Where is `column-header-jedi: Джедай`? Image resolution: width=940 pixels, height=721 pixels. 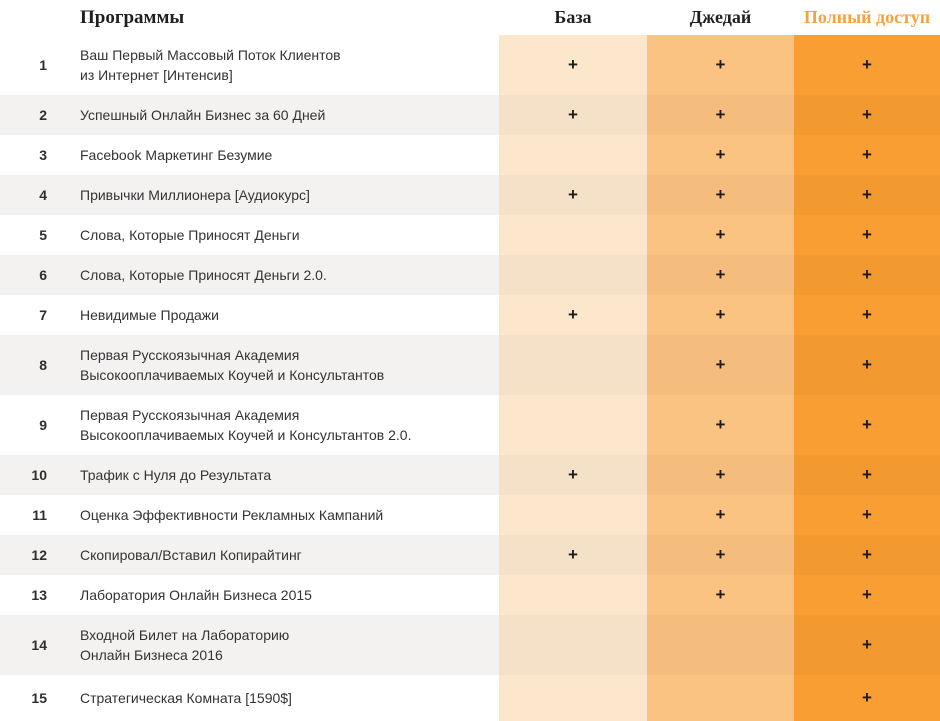 column-header-jedi: Джедай is located at coordinates (720, 17).